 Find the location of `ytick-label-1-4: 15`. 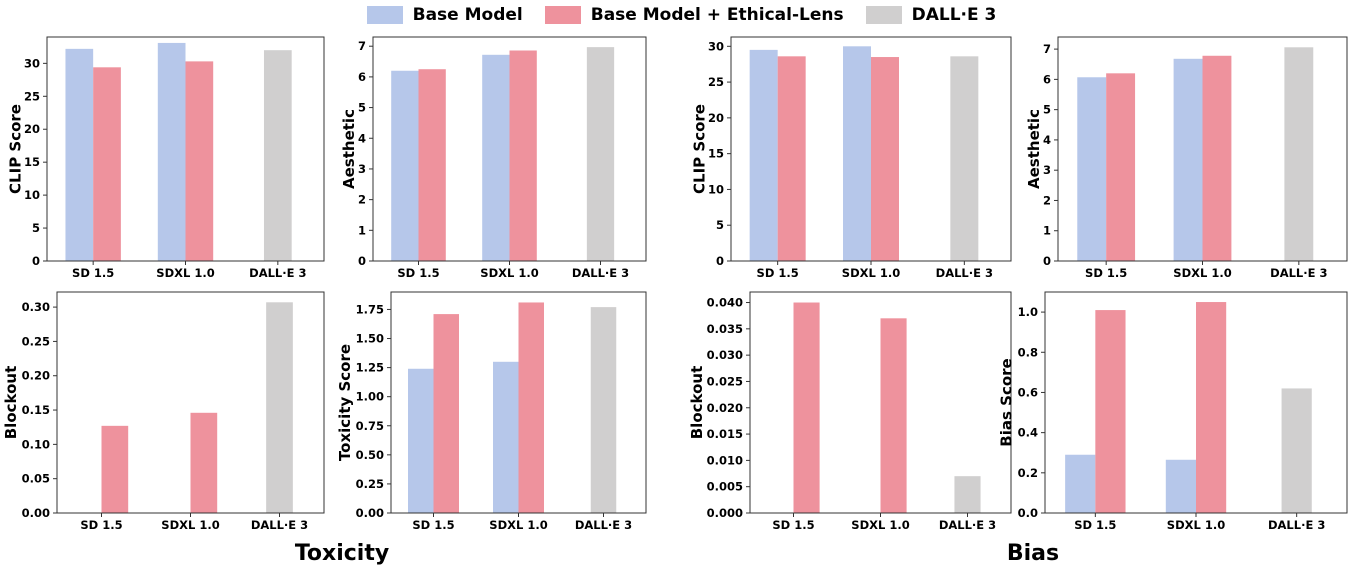

ytick-label-1-4: 15 is located at coordinates (32, 162).